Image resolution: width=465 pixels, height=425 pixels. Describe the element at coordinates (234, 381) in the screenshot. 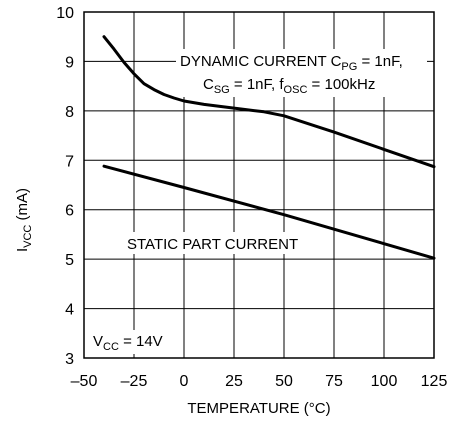

I see `x-tick-label: 25` at that location.